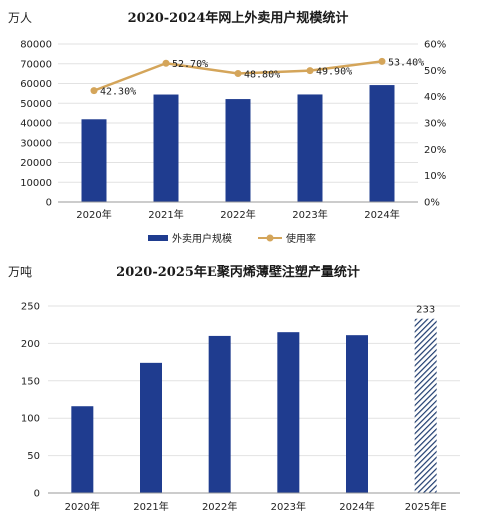  Describe the element at coordinates (36, 183) in the screenshot. I see `chart1-left-tick-label: 10000` at that location.